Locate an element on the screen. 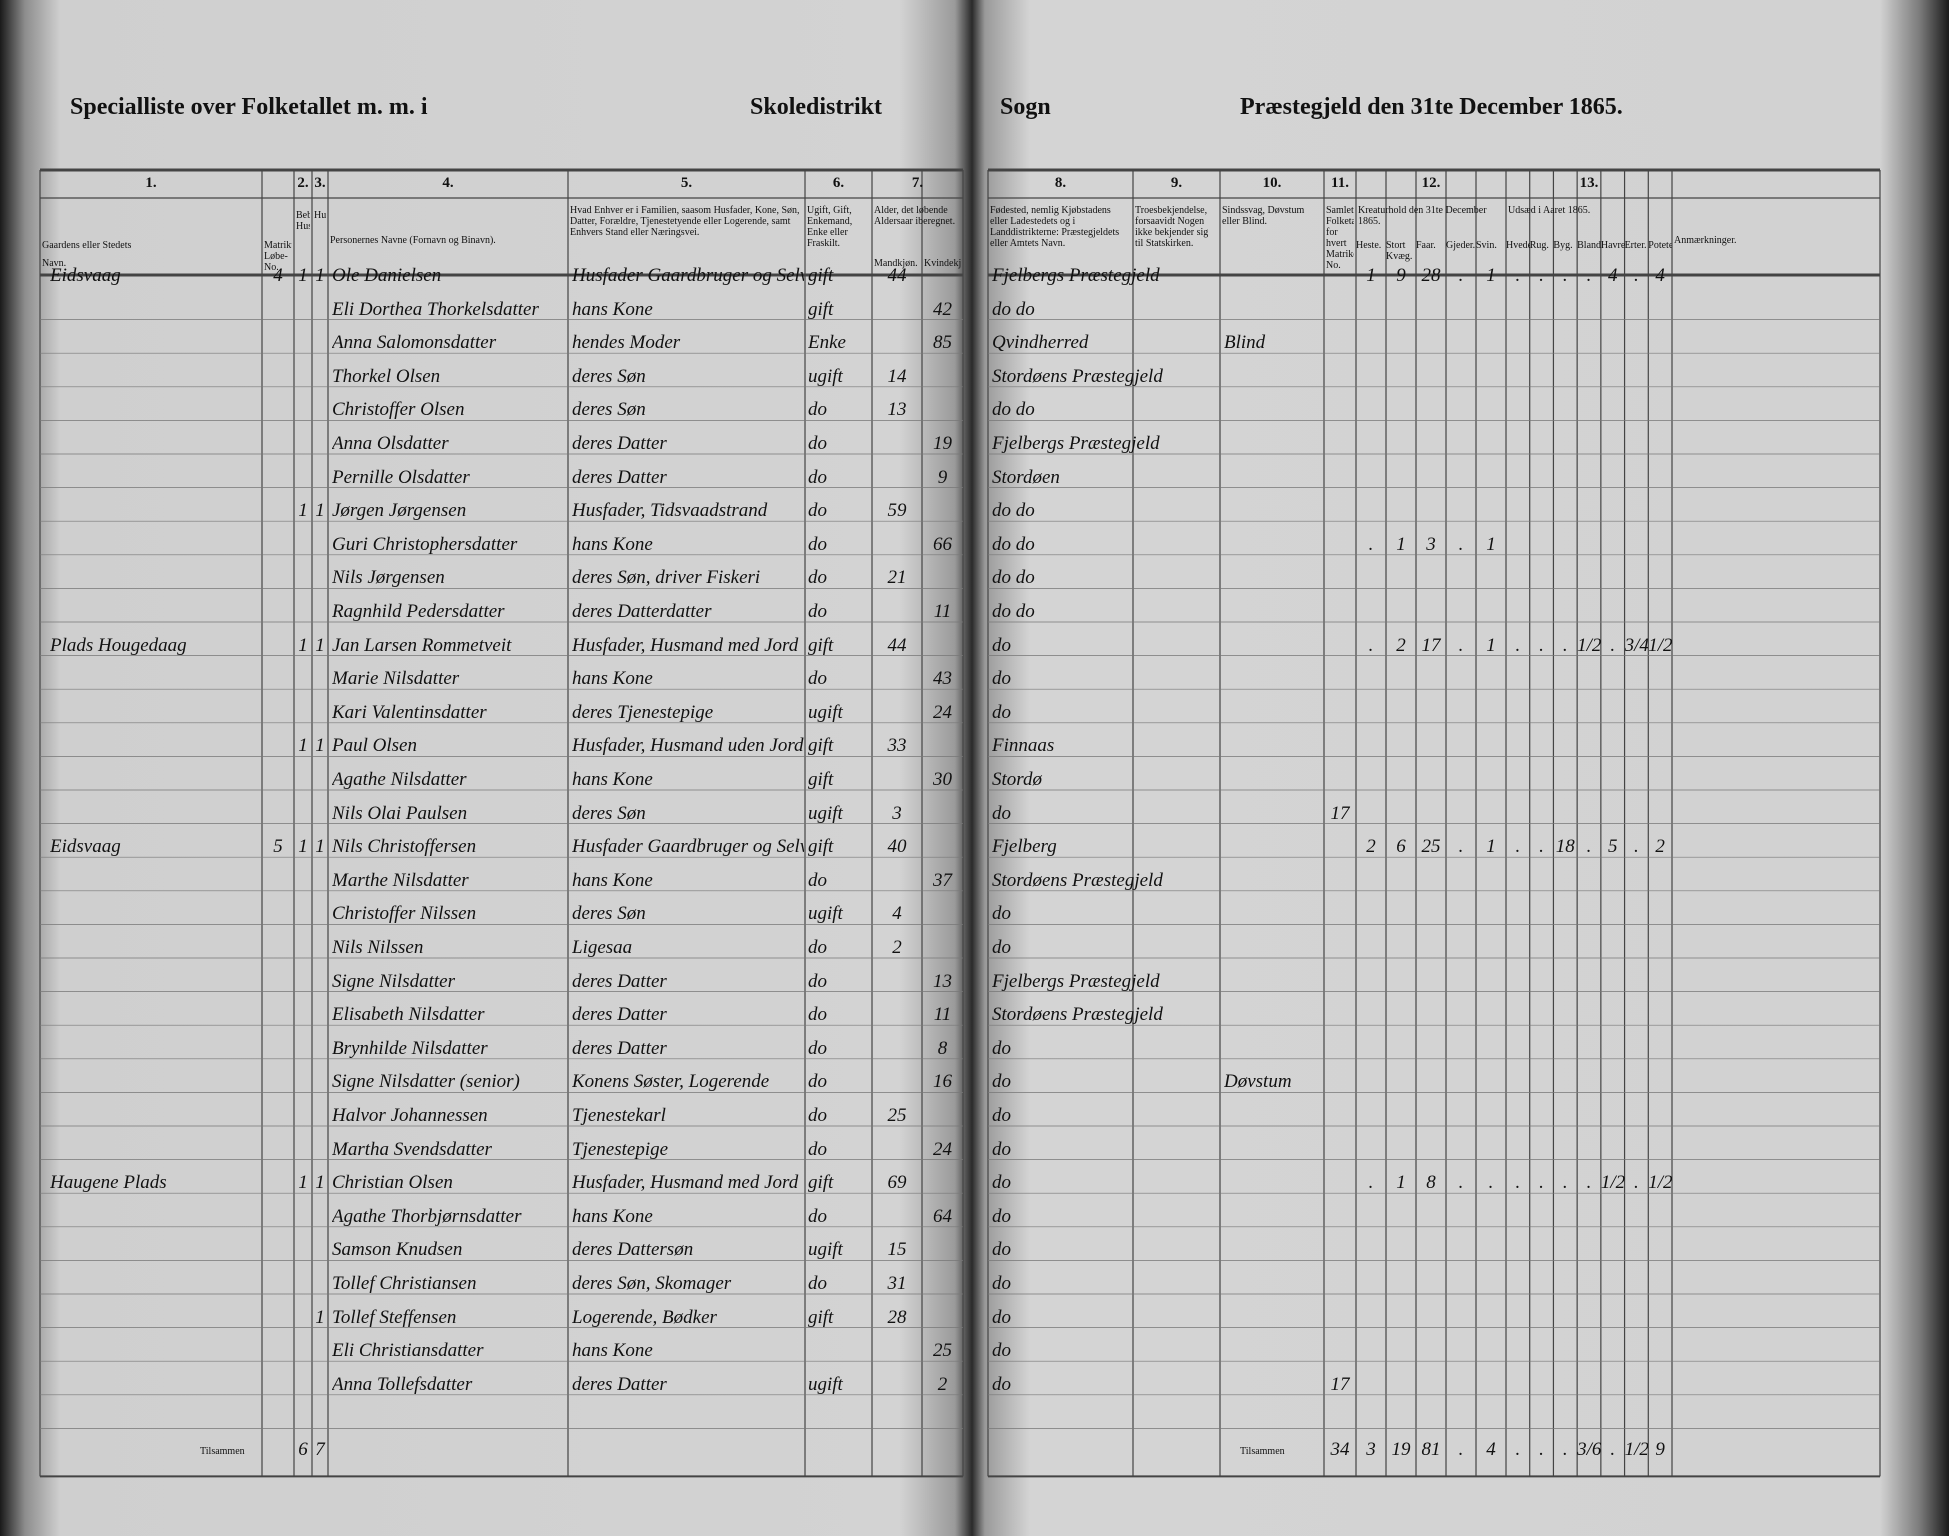  person-name: Jan Larsen Rommetveit is located at coordinates (422, 645).